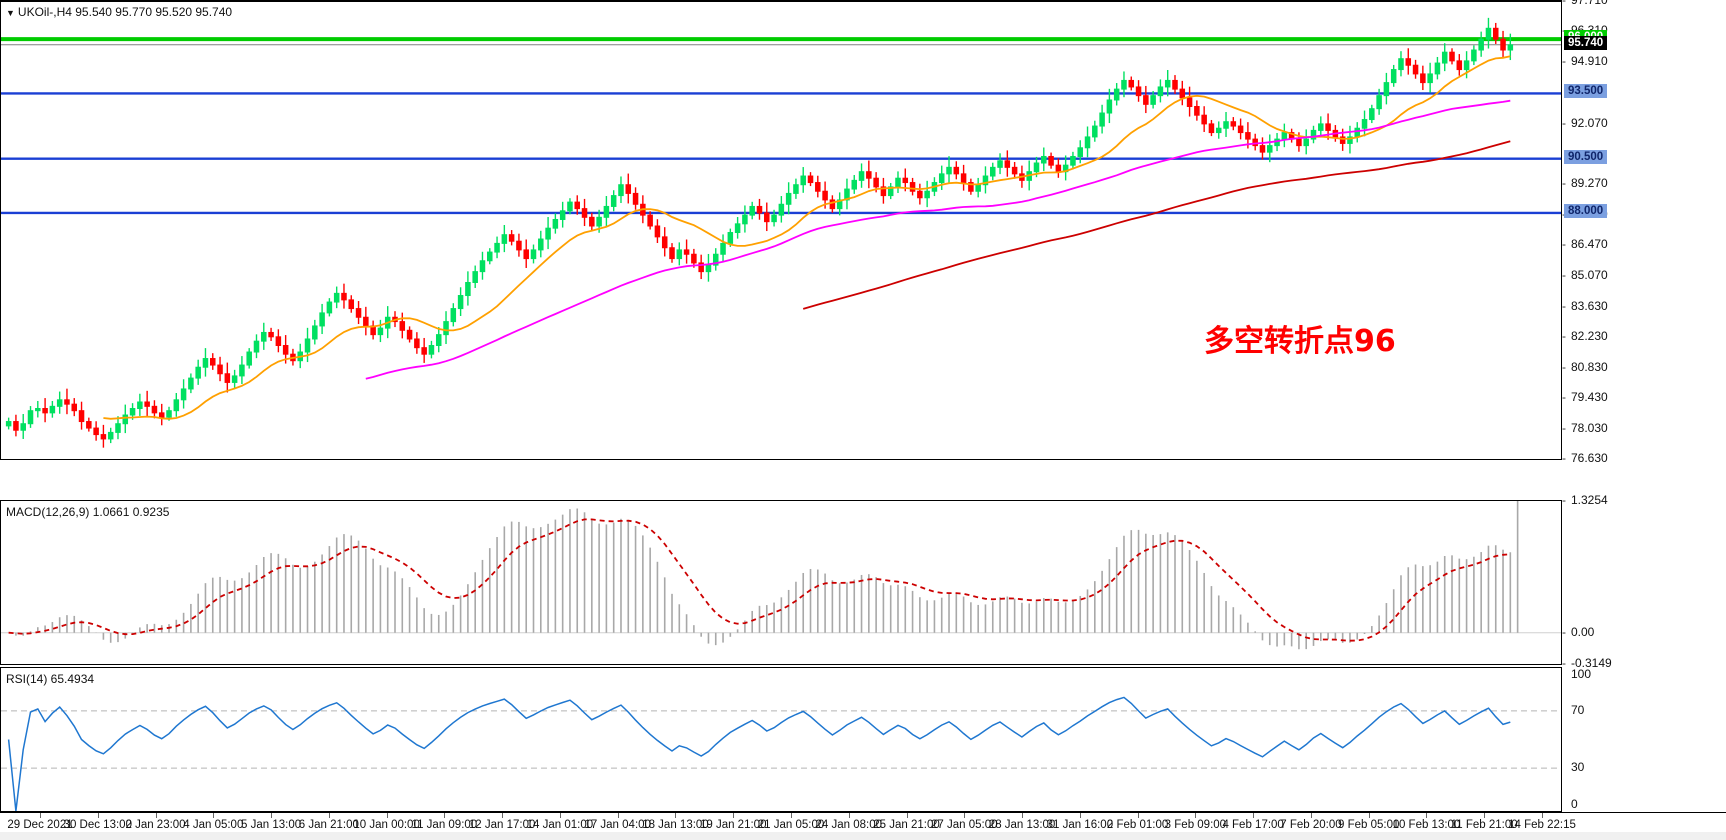  I want to click on time-axis-label: 4 Jan 05:00, so click(213, 825).